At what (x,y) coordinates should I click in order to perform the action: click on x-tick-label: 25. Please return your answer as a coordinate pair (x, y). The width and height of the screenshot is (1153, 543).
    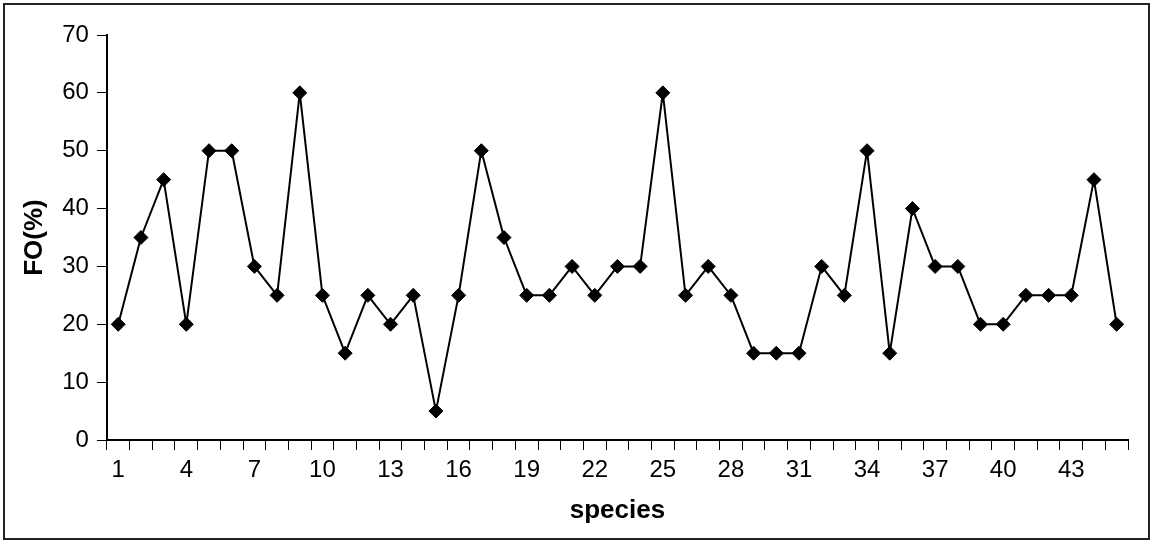
    Looking at the image, I should click on (663, 469).